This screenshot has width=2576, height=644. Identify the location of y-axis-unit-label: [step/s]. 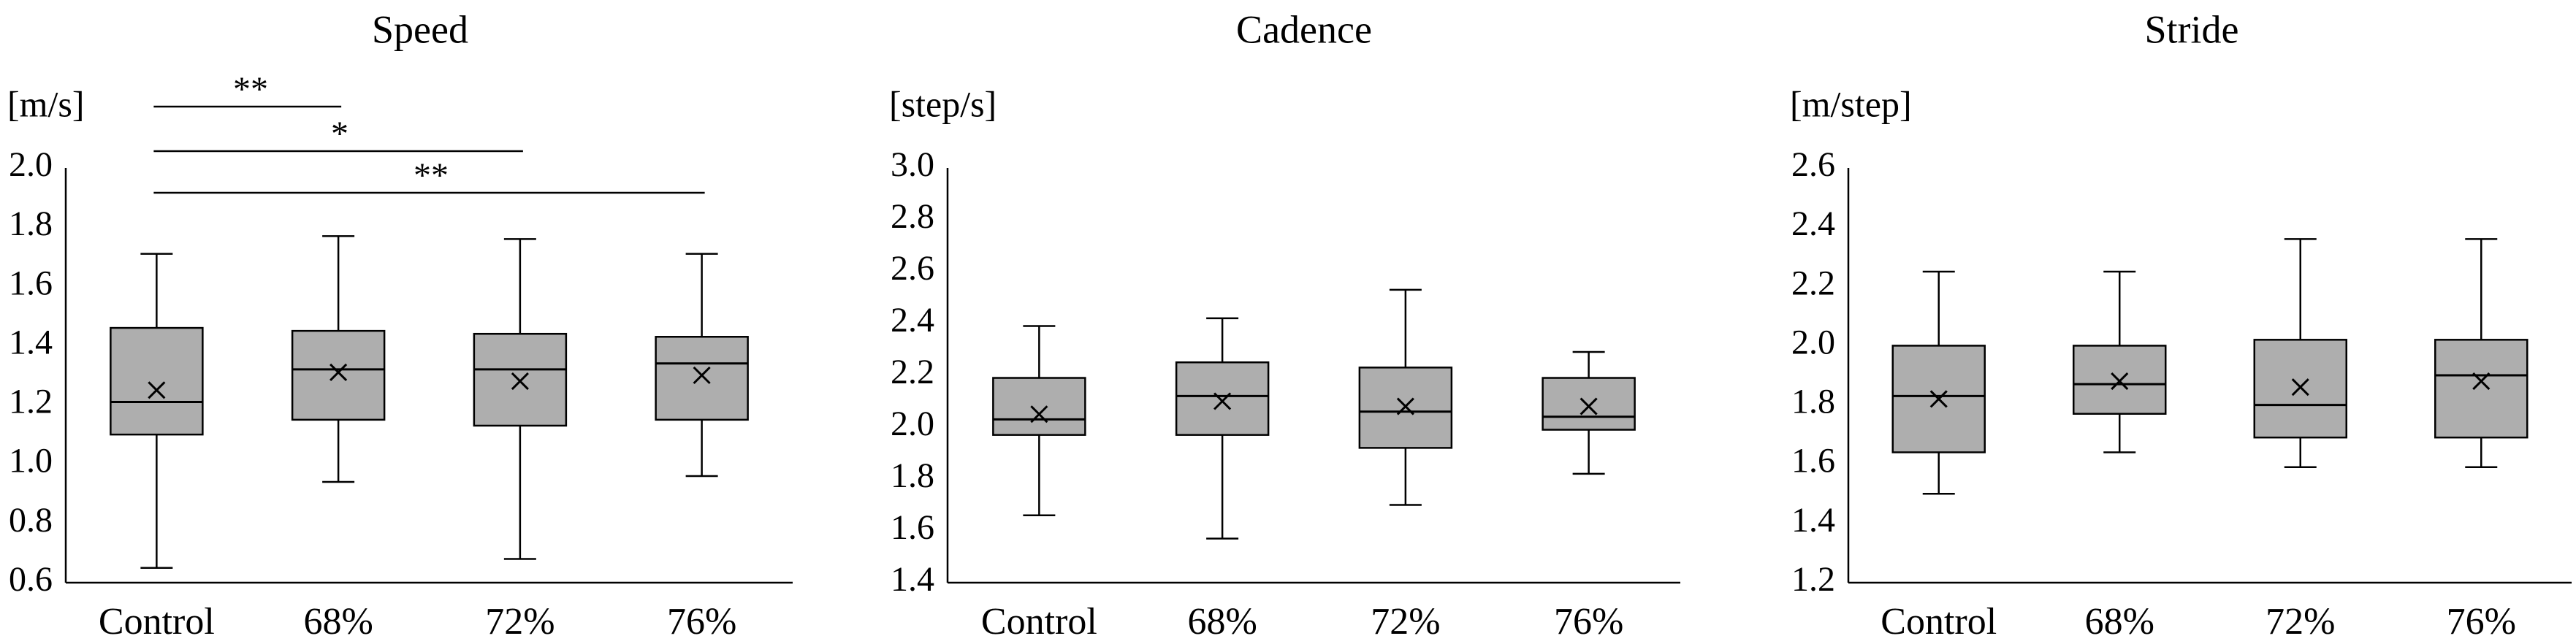
(943, 103).